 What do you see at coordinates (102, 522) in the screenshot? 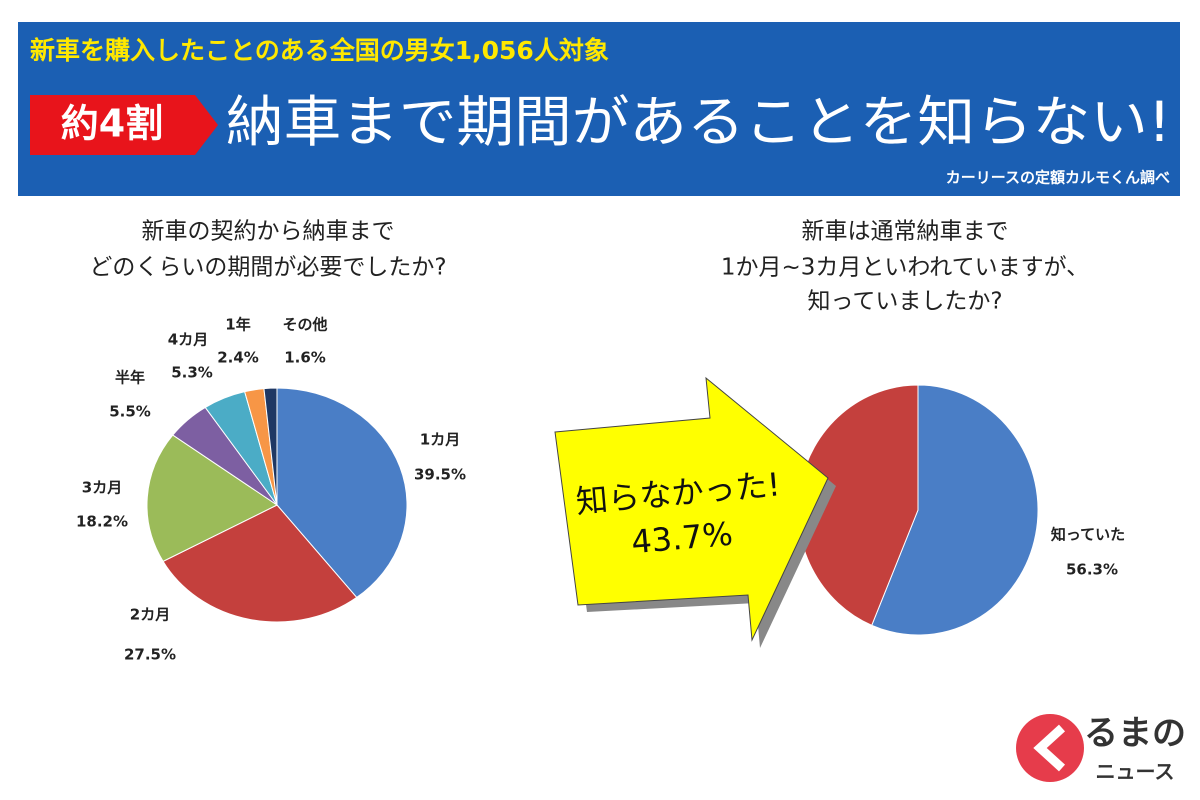
I see `slice-value: 18.2%` at bounding box center [102, 522].